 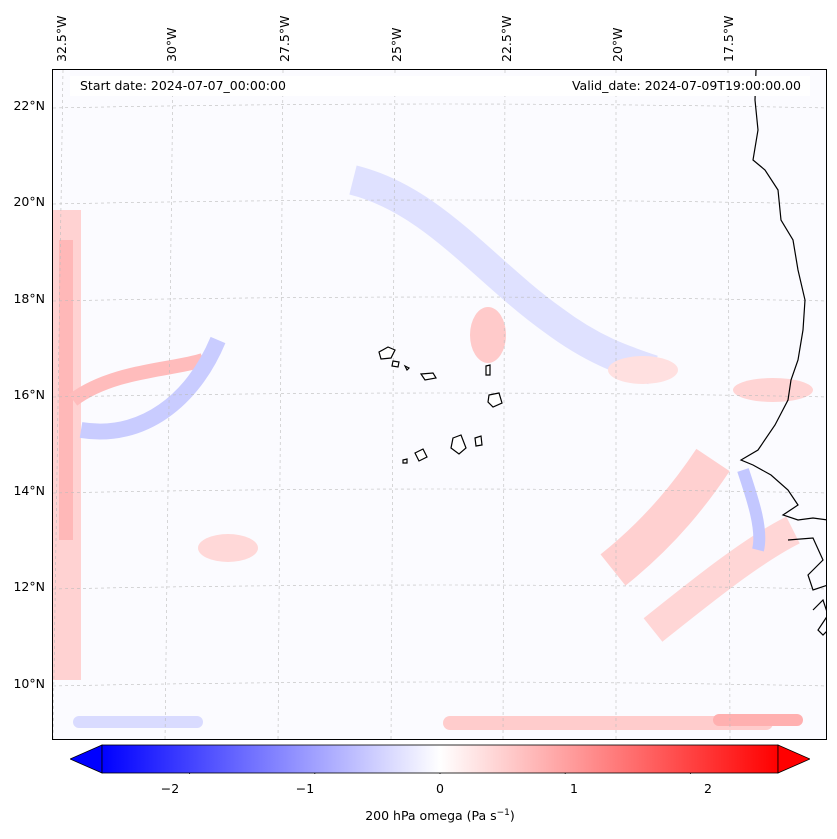 I want to click on lat-label-22n: 22°N, so click(x=29, y=105).